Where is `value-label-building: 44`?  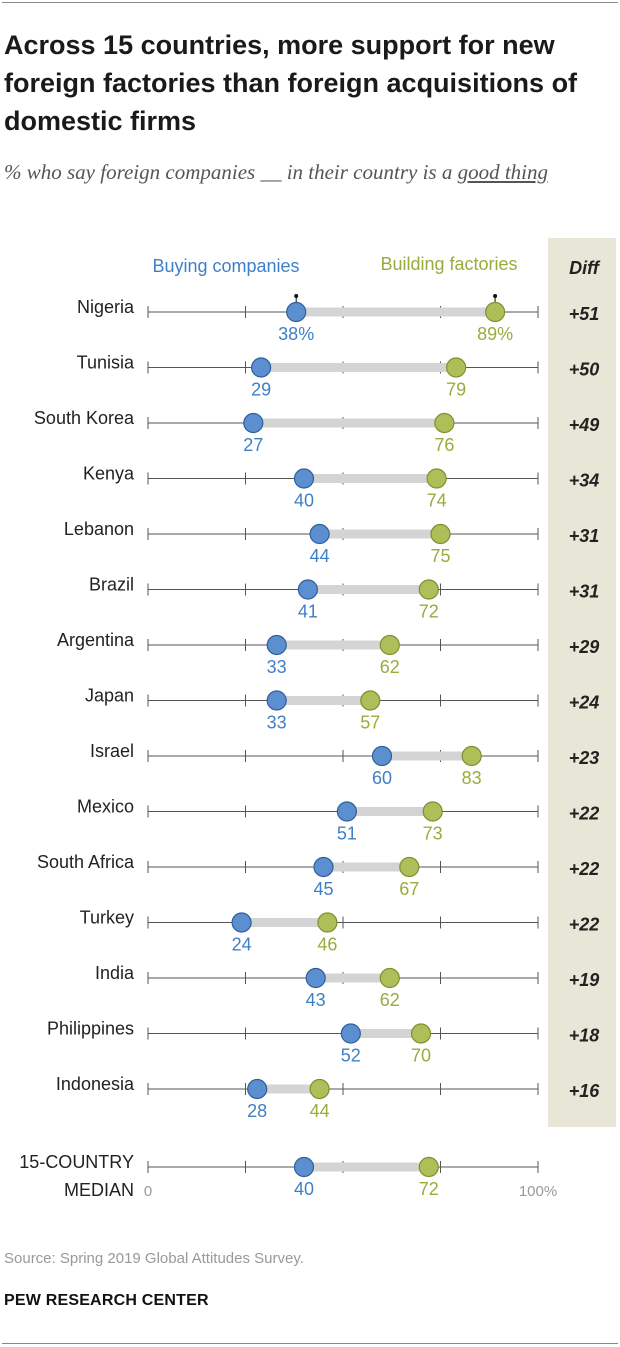
value-label-building: 44 is located at coordinates (320, 1111).